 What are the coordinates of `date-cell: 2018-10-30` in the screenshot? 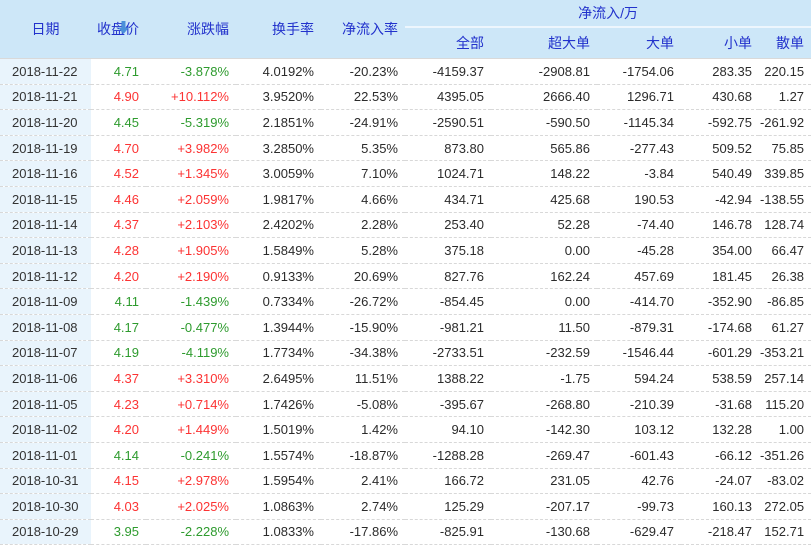 It's located at (45, 506).